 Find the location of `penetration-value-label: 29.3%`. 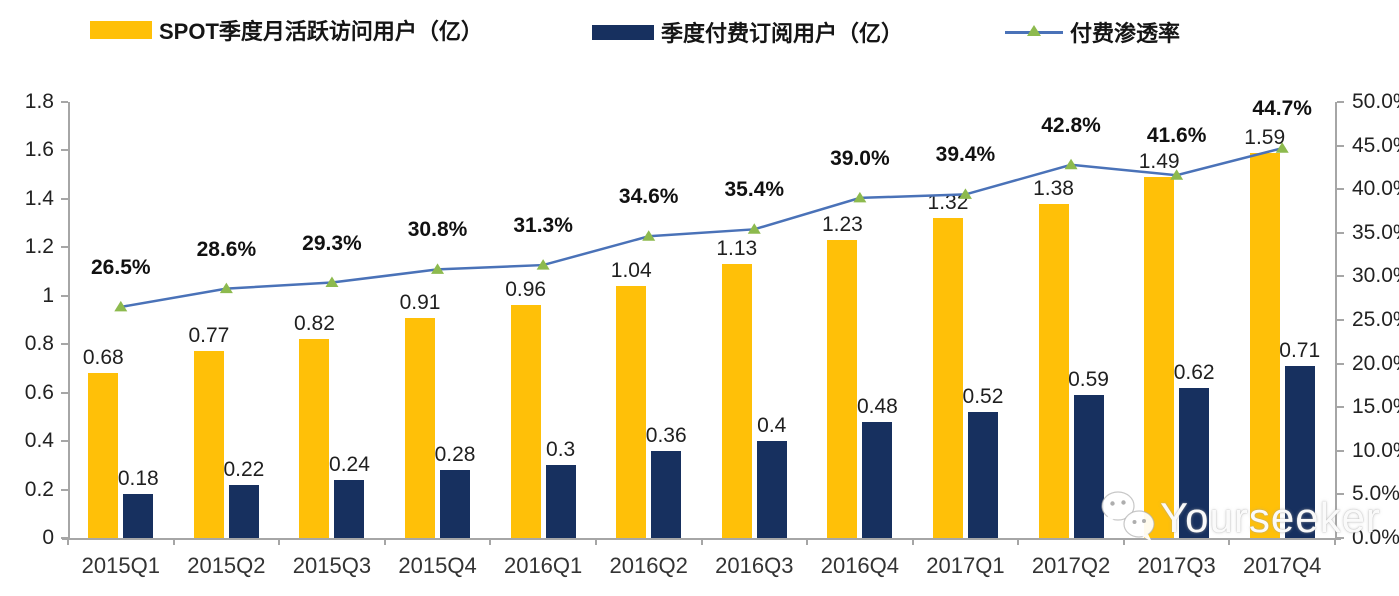

penetration-value-label: 29.3% is located at coordinates (332, 243).